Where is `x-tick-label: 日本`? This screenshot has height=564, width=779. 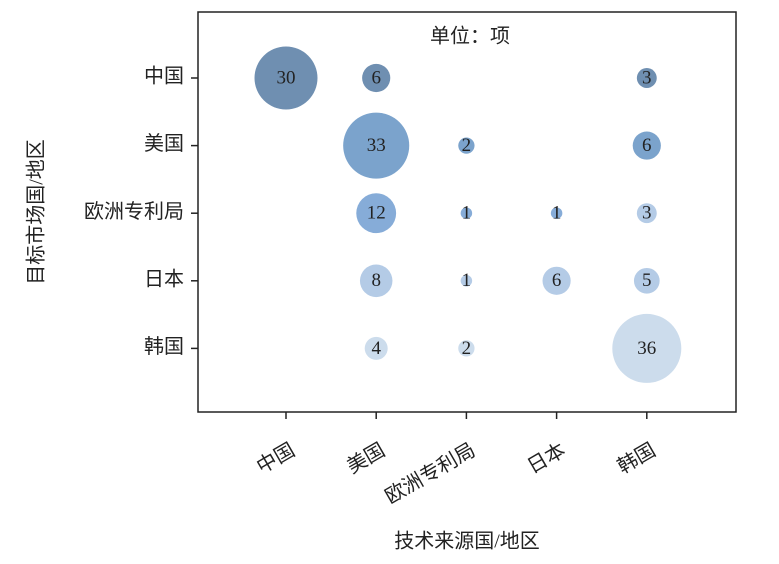 x-tick-label: 日本 is located at coordinates (546, 458).